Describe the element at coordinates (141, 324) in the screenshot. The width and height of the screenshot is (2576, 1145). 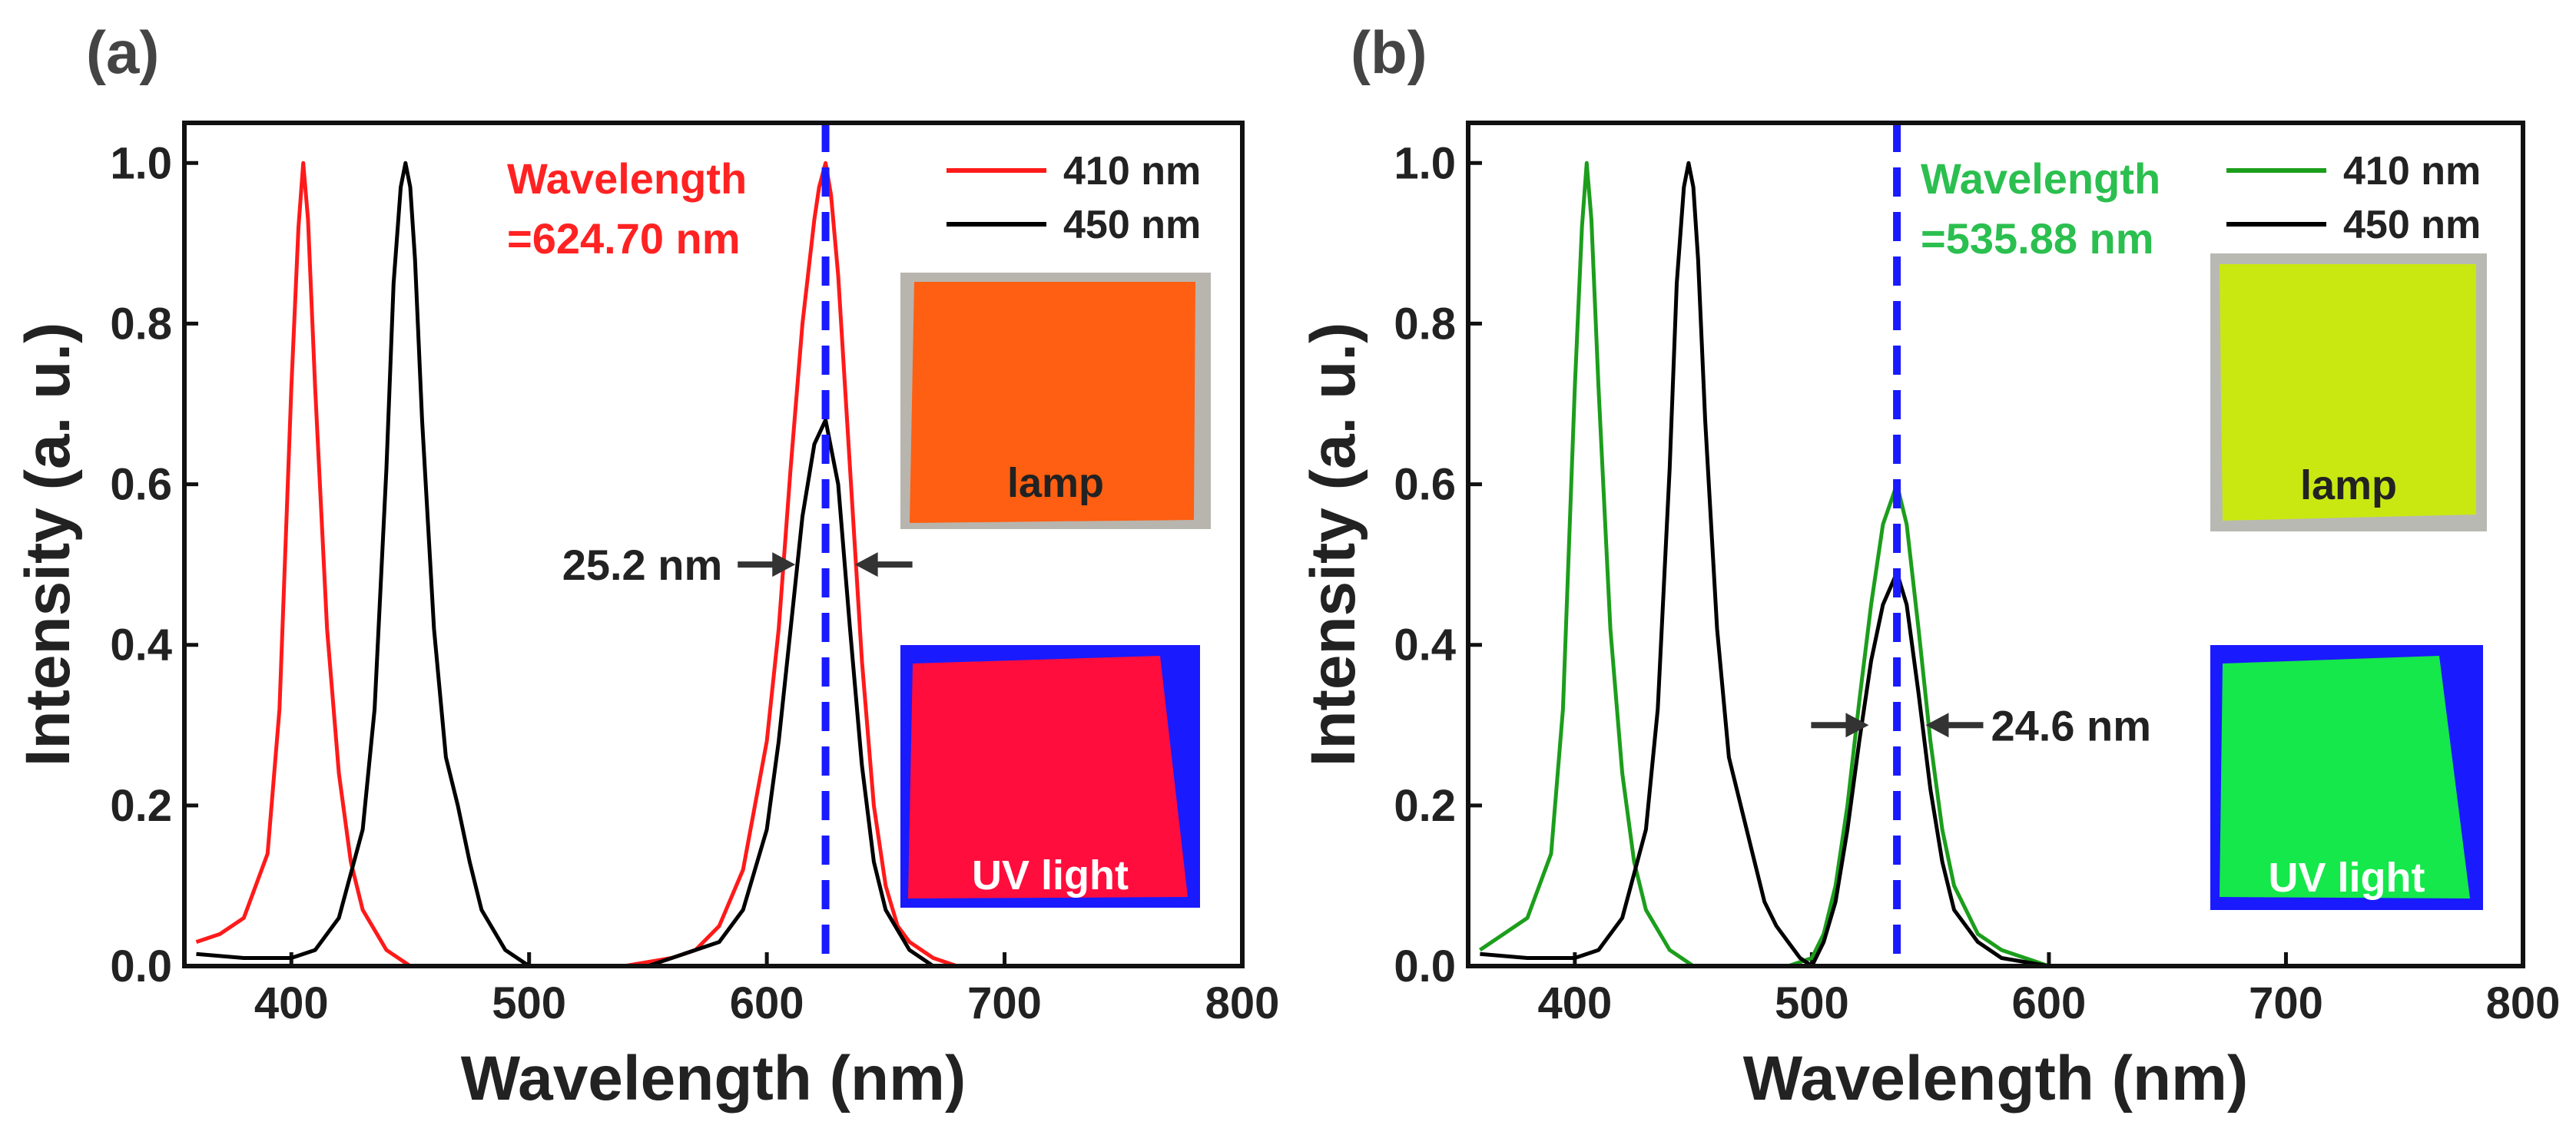
I see `panel-a-y-tick-label: 0.8` at that location.